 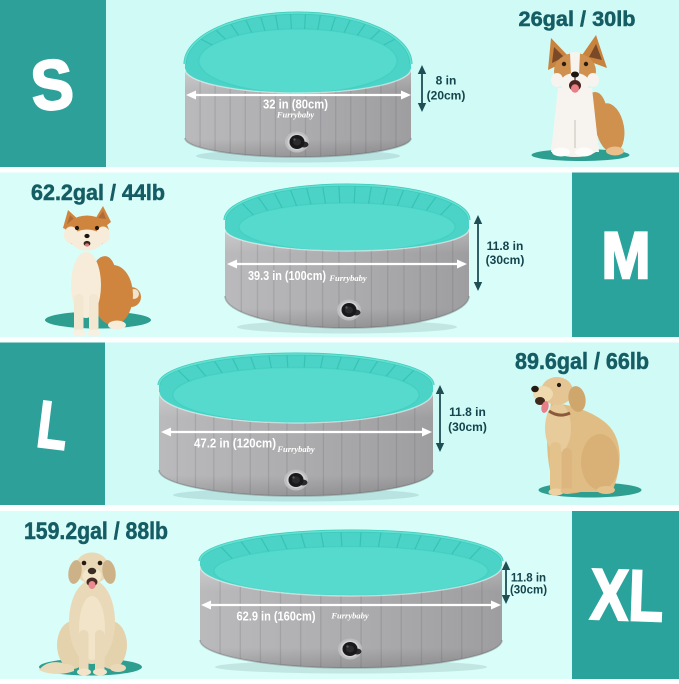 I want to click on svg-text: 62.9 in (160cm), so click(x=276, y=616).